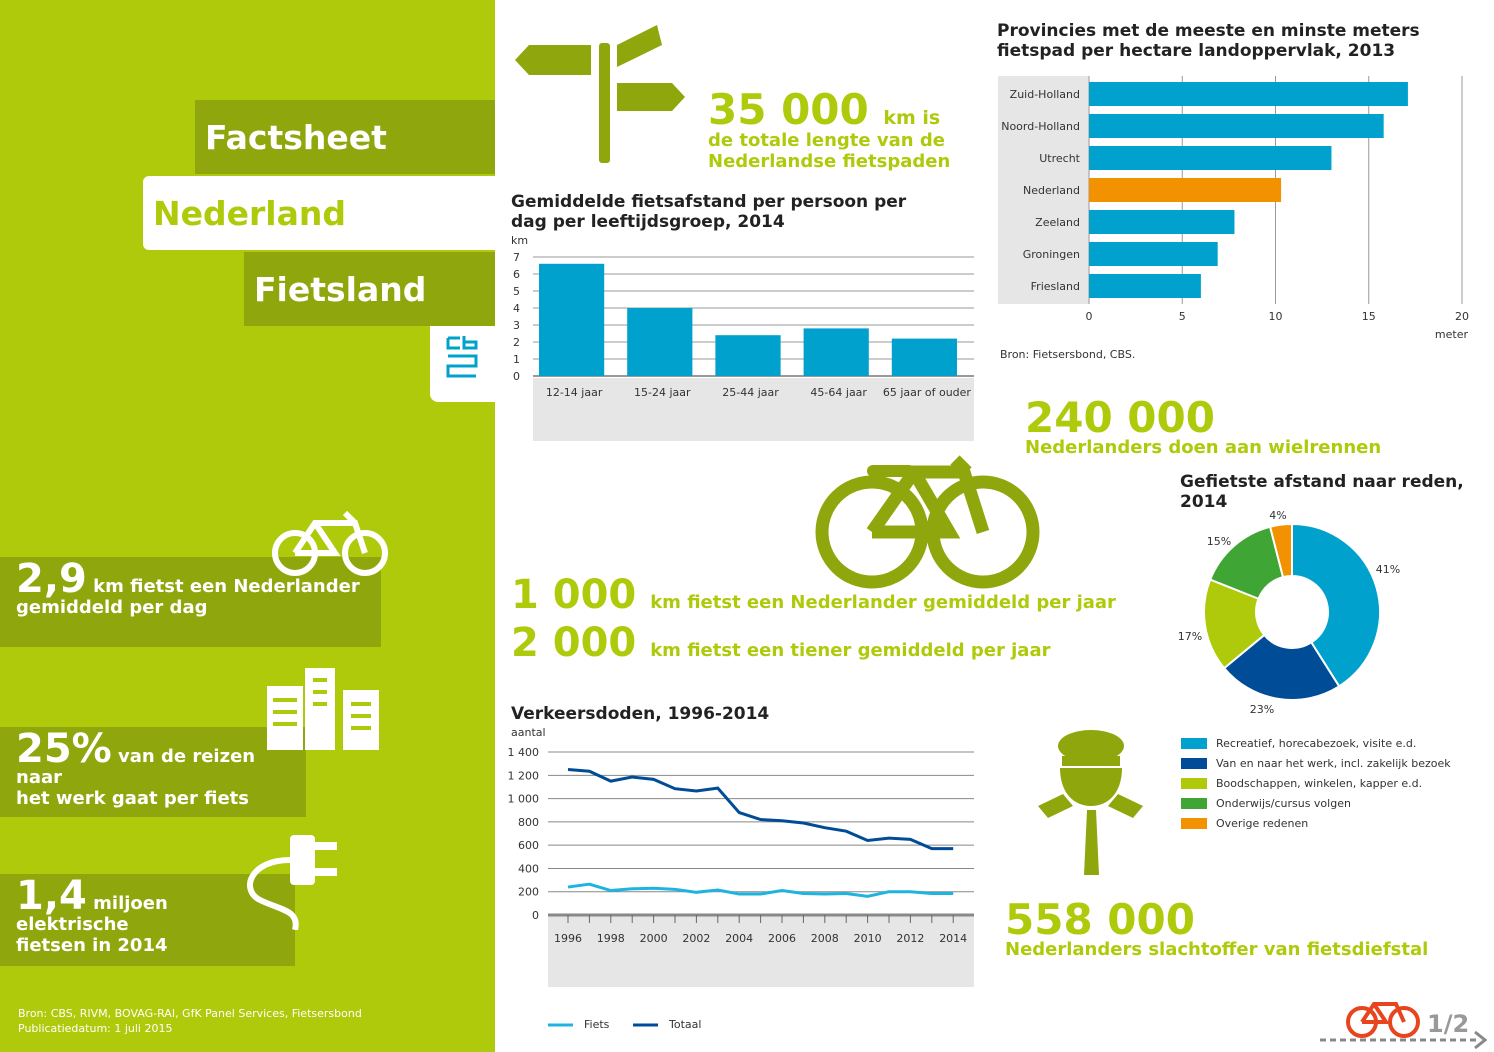 The height and width of the screenshot is (1052, 1494). What do you see at coordinates (684, 1024) in the screenshot?
I see `legend-label: Totaal` at bounding box center [684, 1024].